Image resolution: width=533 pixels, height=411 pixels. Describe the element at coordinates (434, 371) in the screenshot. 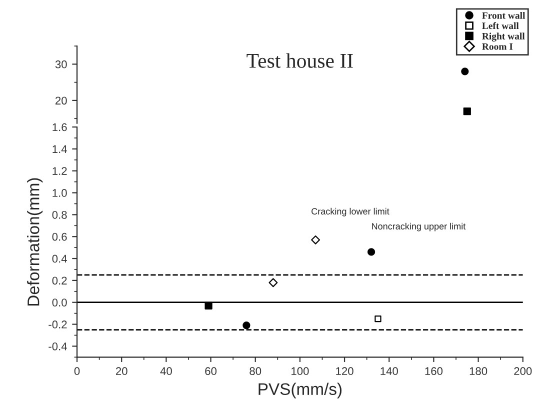

I see `x-tick-label: 160` at that location.